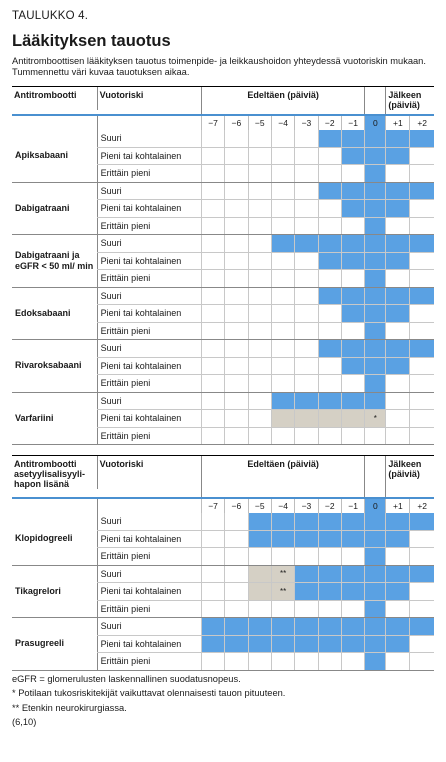 The image size is (446, 762). Describe the element at coordinates (55, 156) in the screenshot. I see `drug-name: Apiksabaani` at that location.